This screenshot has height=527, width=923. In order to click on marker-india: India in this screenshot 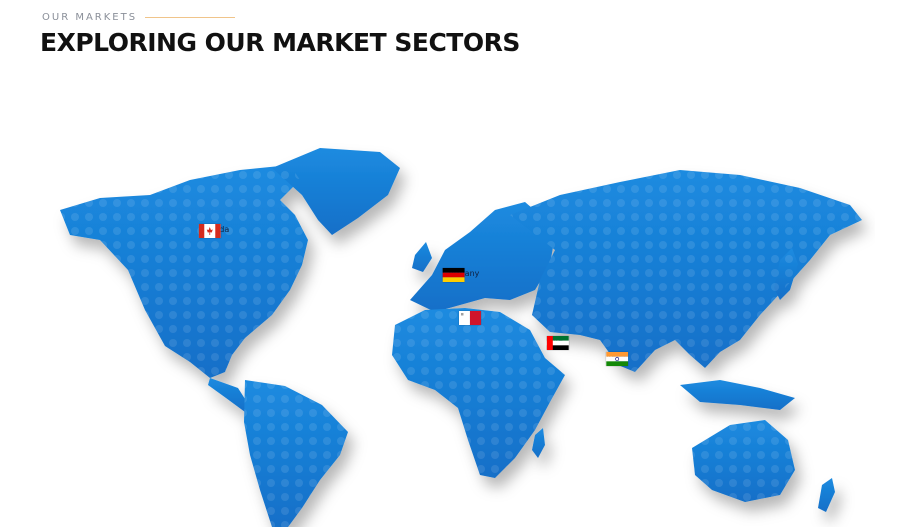, I will do `click(617, 359)`.